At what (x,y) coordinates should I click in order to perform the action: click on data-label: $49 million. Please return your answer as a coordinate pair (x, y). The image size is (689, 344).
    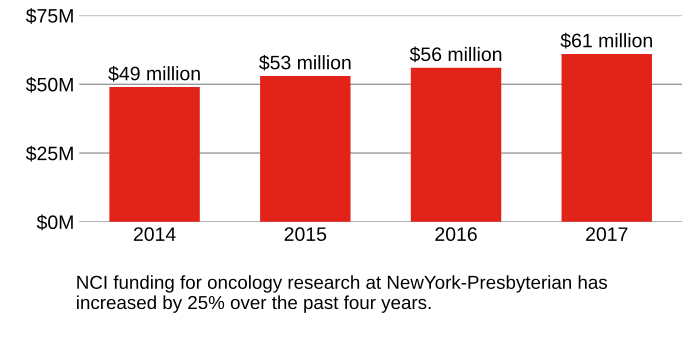
    Looking at the image, I should click on (154, 74).